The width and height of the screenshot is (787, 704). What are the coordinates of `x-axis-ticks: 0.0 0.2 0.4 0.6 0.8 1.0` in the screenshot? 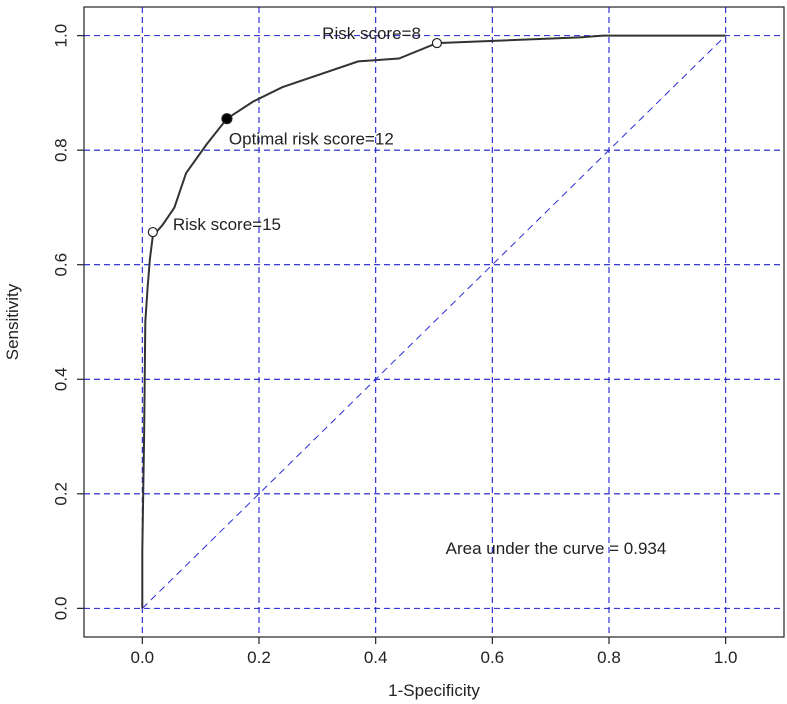 It's located at (434, 652).